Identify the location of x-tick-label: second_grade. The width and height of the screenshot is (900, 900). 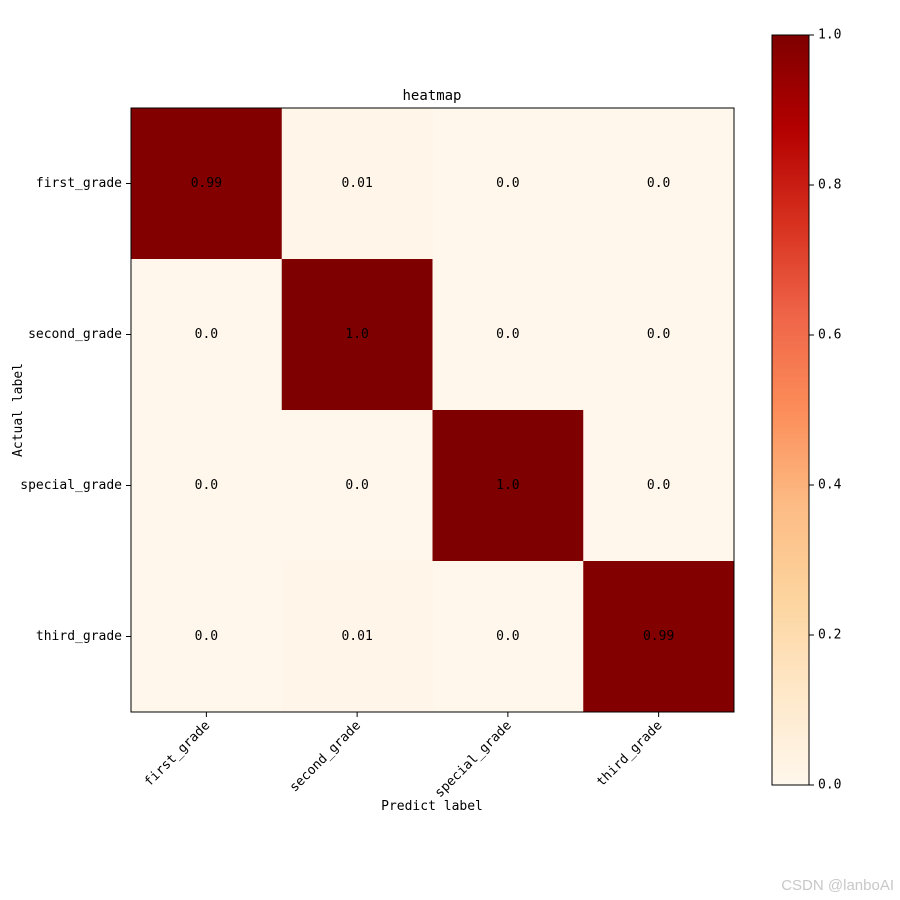
(325, 756).